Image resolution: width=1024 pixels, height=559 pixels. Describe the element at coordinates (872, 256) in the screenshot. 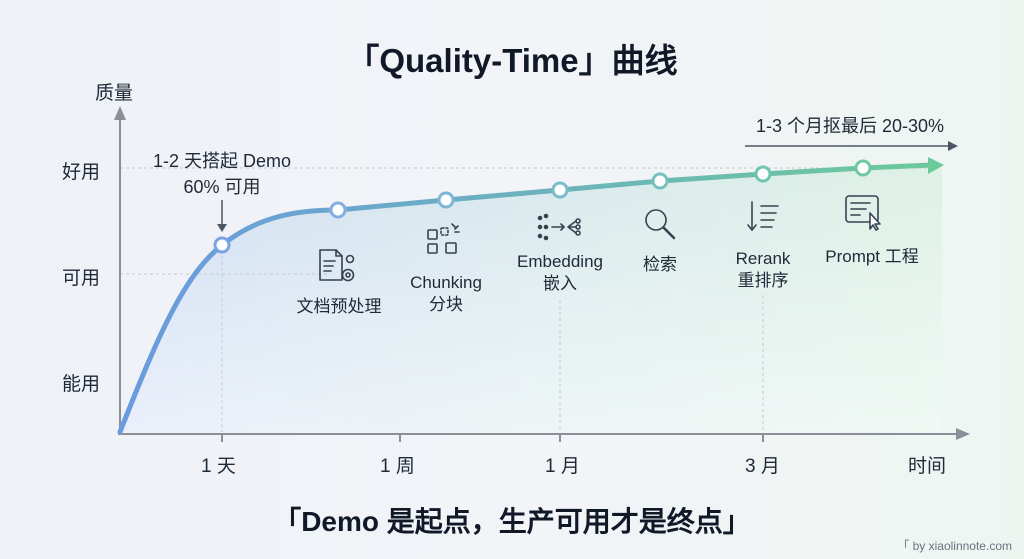

I see `step-label-prompt: Prompt 工程` at that location.